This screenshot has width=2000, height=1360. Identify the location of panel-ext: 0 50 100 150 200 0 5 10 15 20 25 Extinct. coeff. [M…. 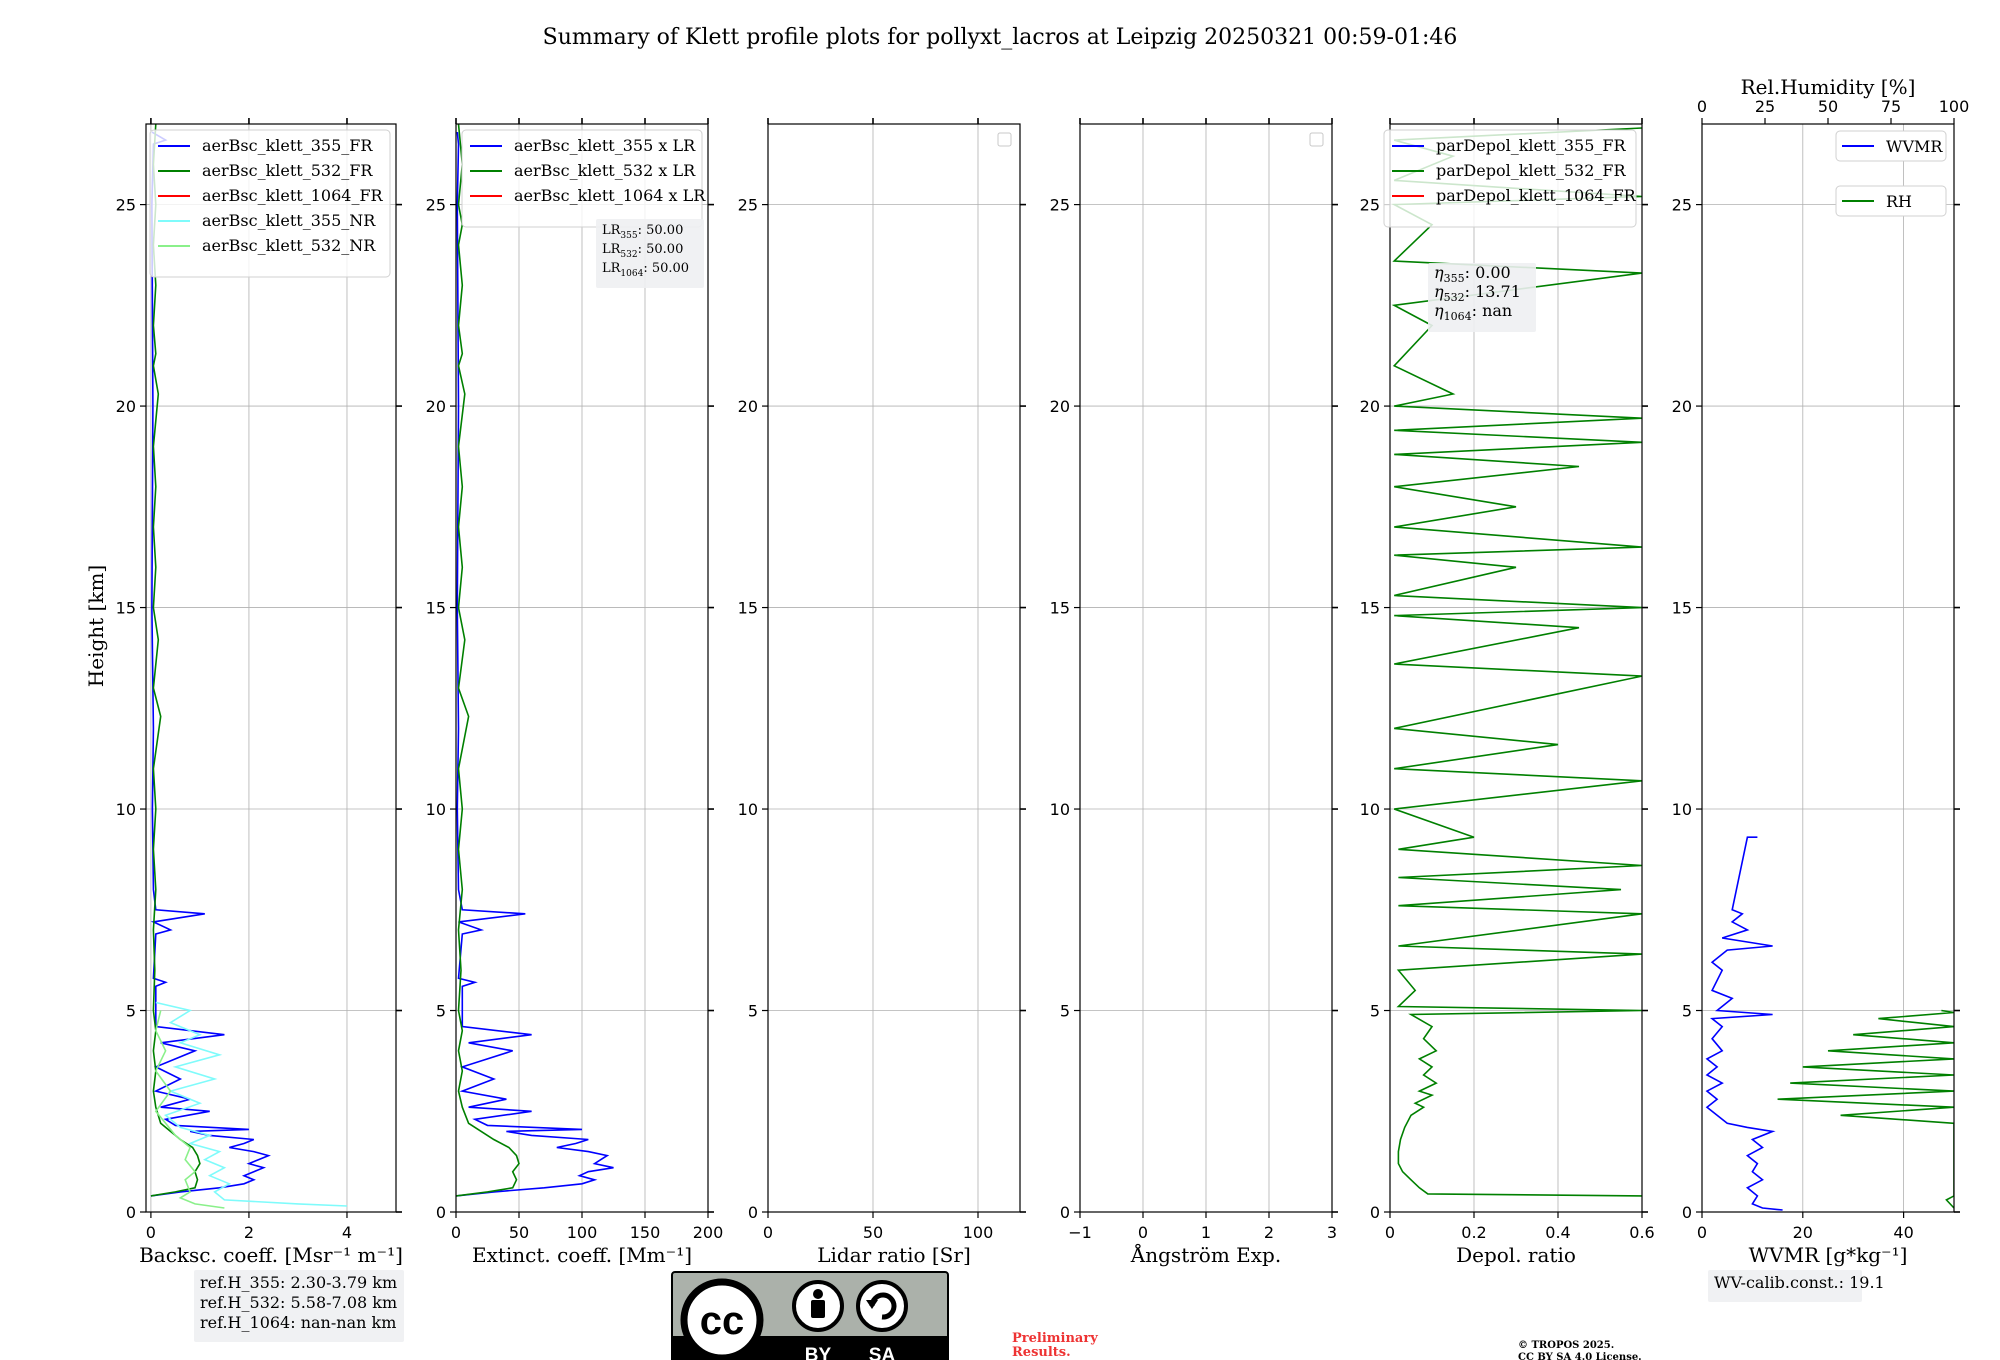
(574, 692).